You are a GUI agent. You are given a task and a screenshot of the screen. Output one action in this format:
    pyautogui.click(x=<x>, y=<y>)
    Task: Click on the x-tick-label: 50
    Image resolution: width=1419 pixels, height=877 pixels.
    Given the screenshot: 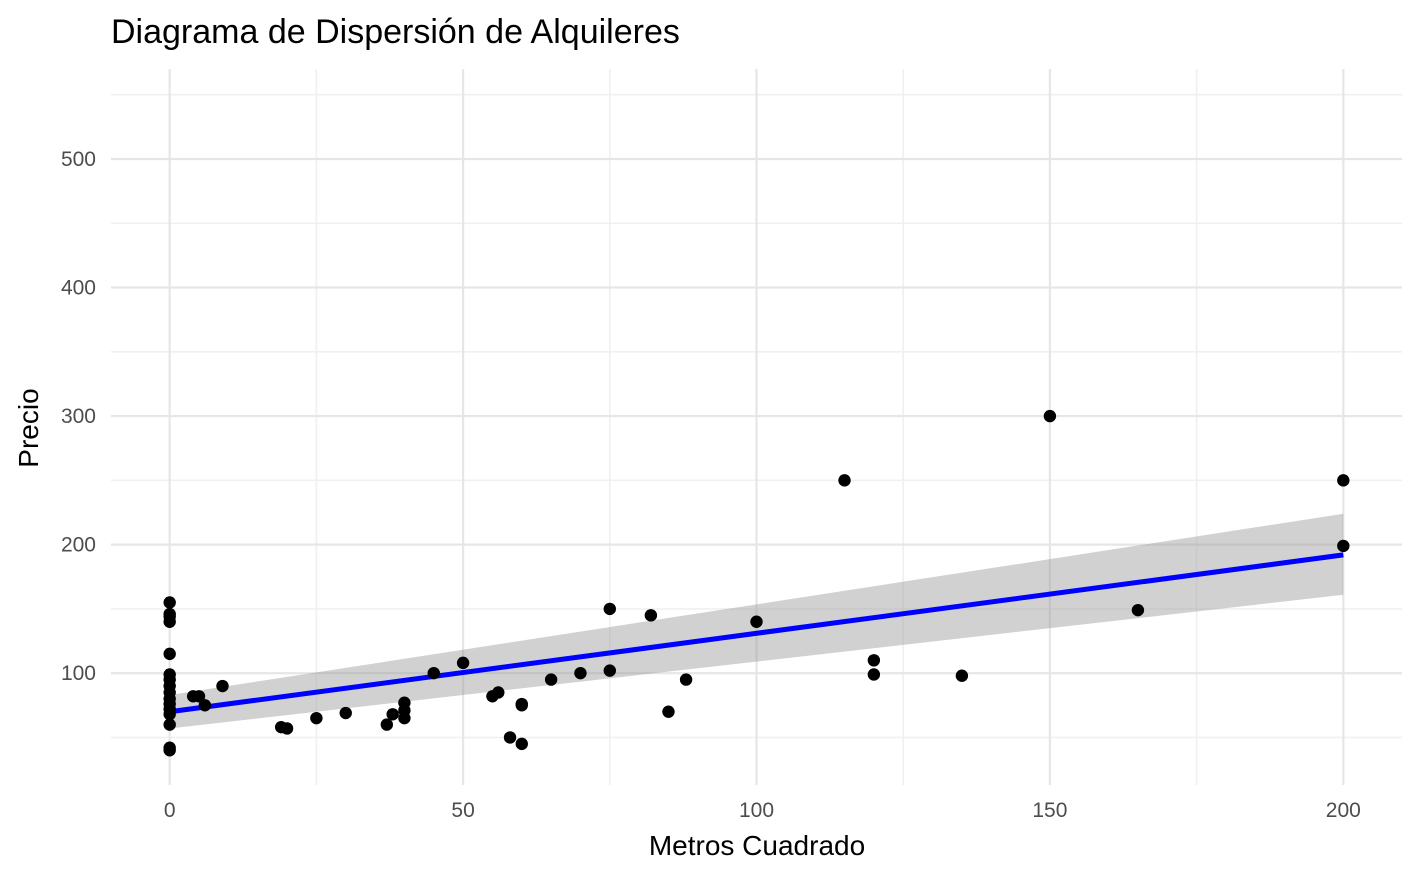 What is the action you would take?
    pyautogui.click(x=462, y=810)
    